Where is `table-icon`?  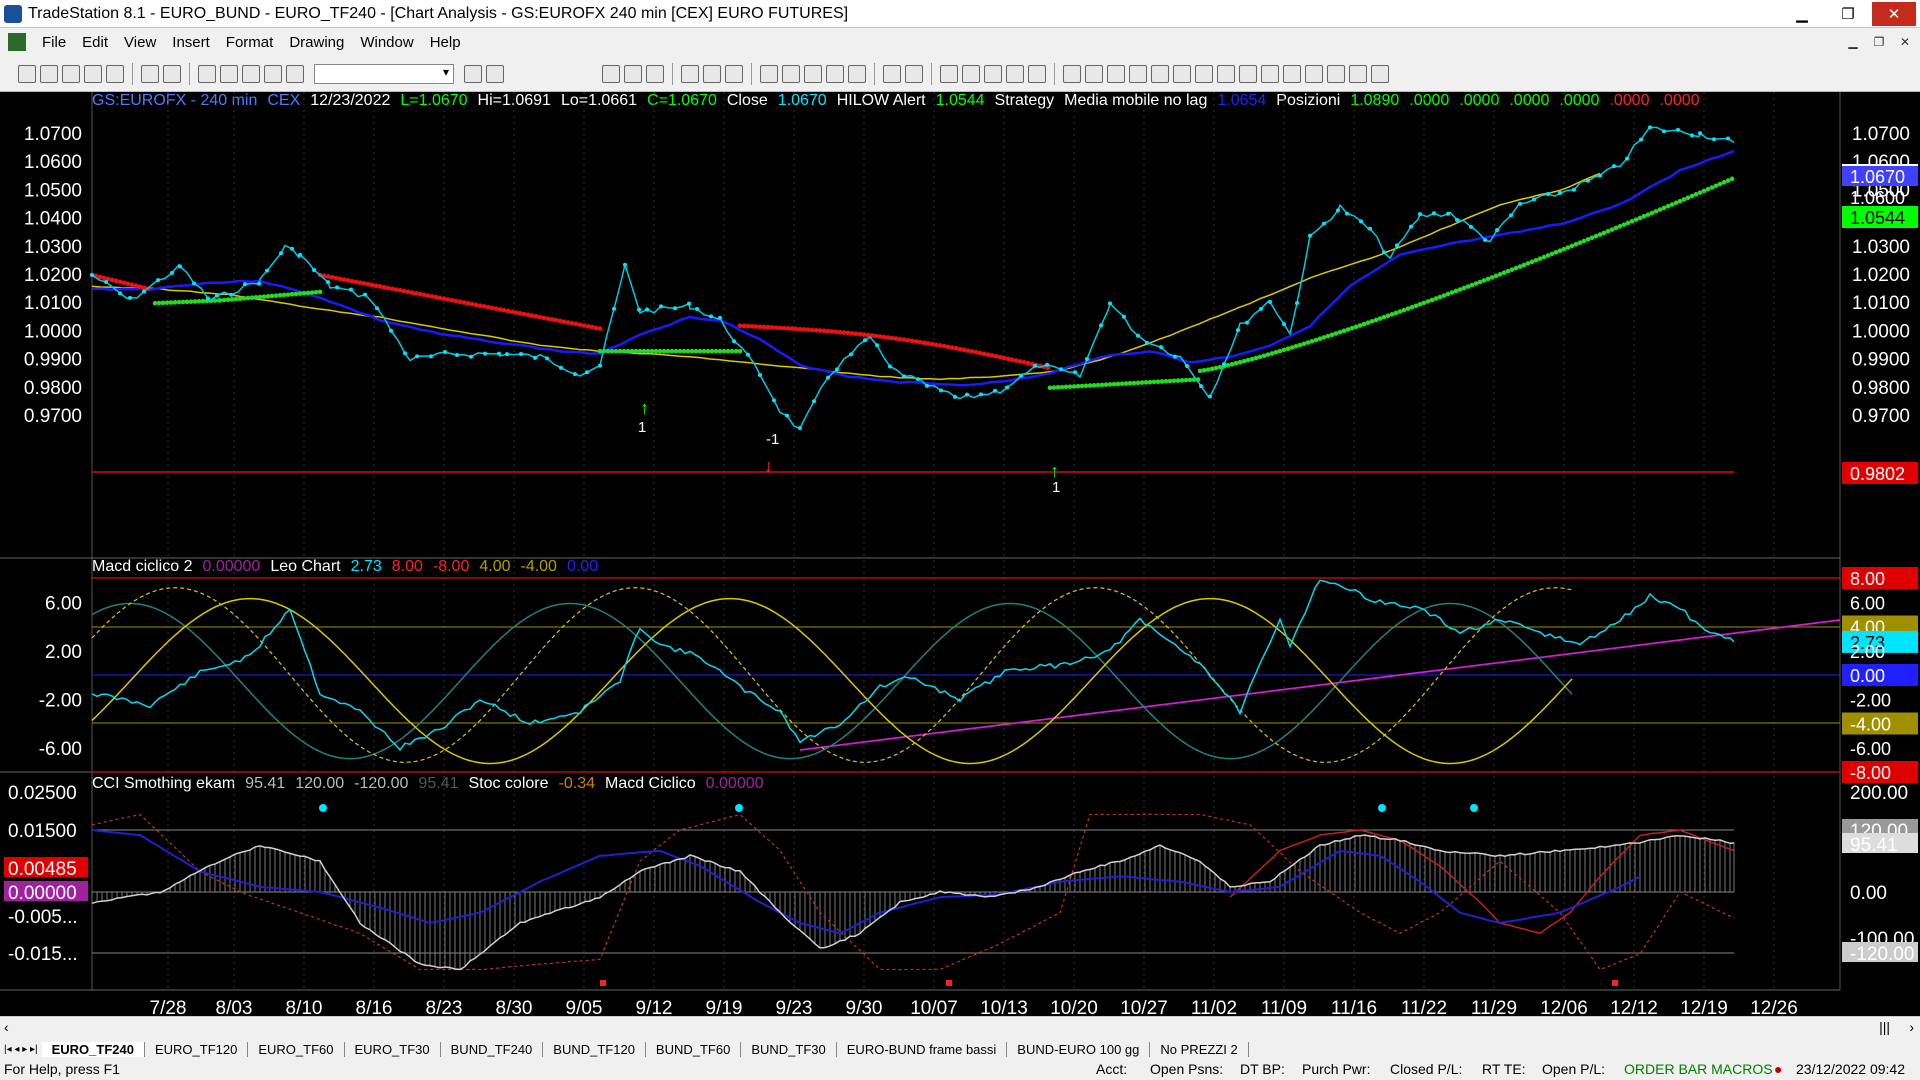
table-icon is located at coordinates (655, 73).